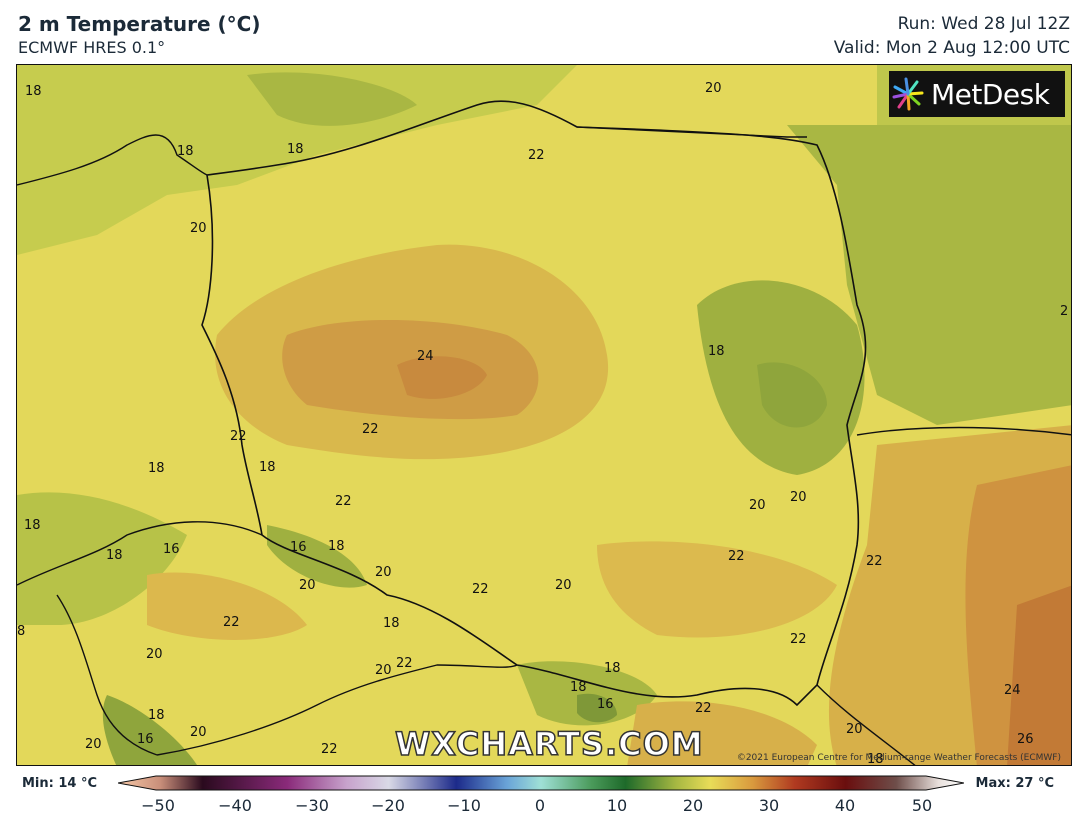  I want to click on zone-hot-central, so click(442, 377).